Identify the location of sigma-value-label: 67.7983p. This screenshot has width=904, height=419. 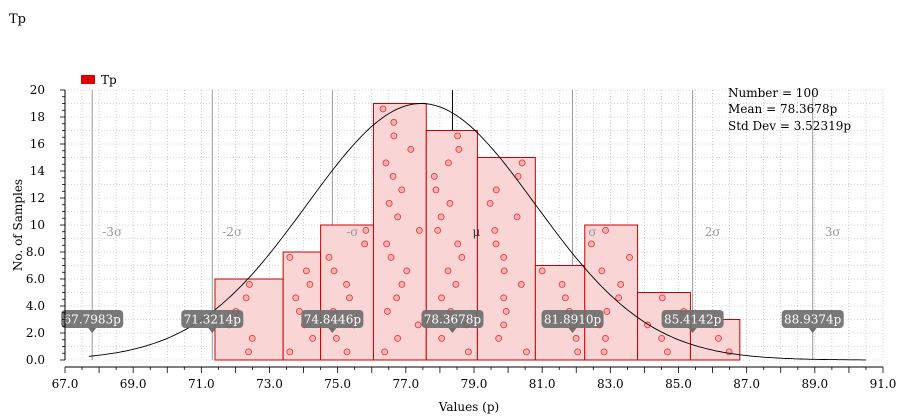
(92, 321).